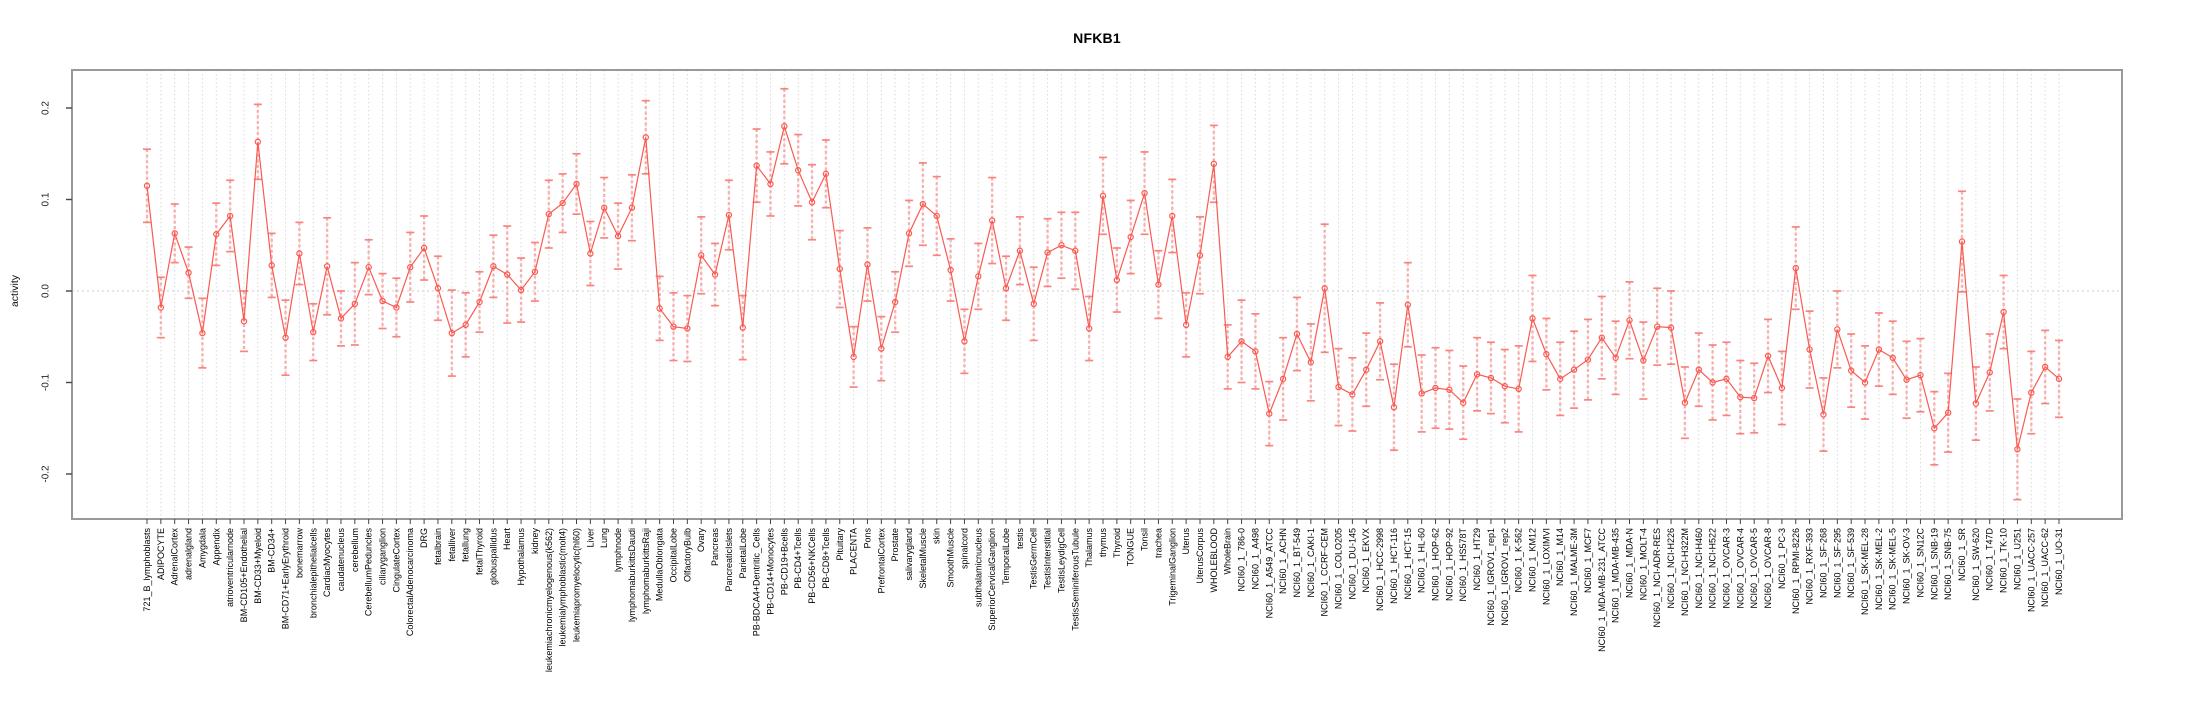 The image size is (2205, 720). I want to click on x-tick-label: PB-CD8+Tcells, so click(826, 558).